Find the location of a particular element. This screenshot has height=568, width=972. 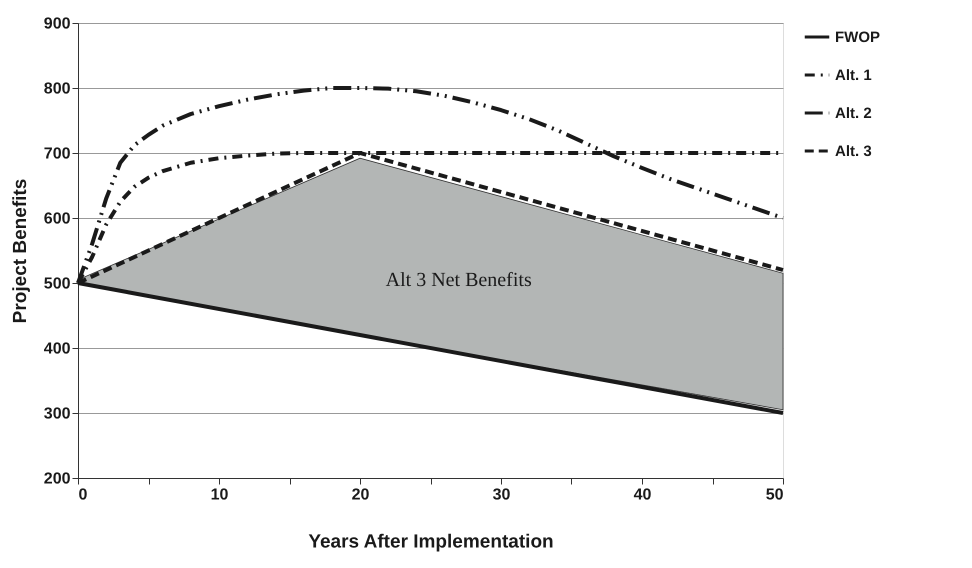

y-tick-label: 400 is located at coordinates (57, 349).